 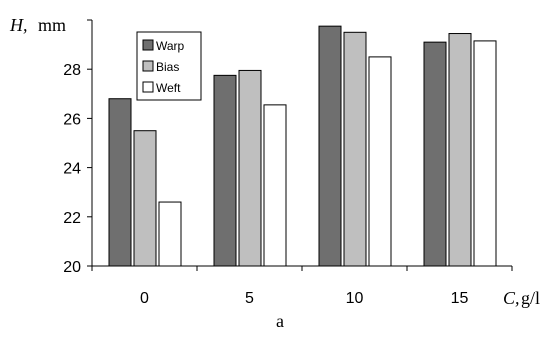 I want to click on x-axis-label-symbol: C,, so click(x=511, y=298).